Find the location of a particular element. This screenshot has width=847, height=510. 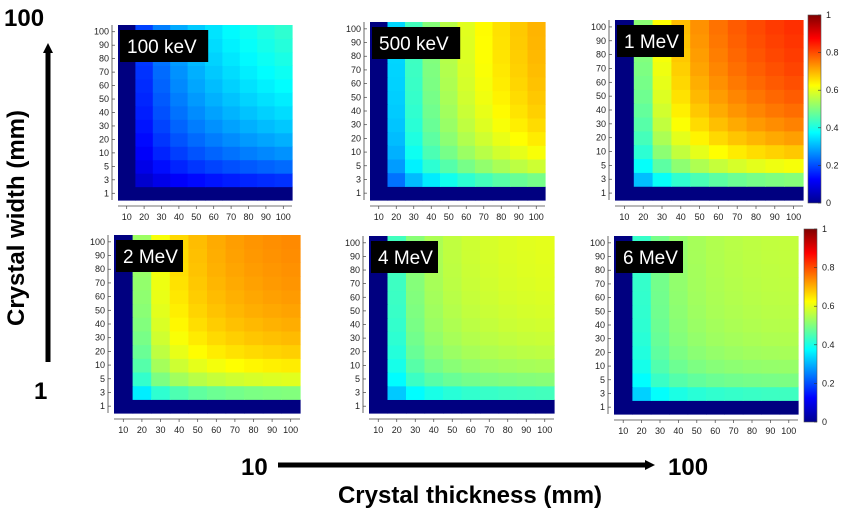

colorbar-tick-label: 0.6 is located at coordinates (832, 90).